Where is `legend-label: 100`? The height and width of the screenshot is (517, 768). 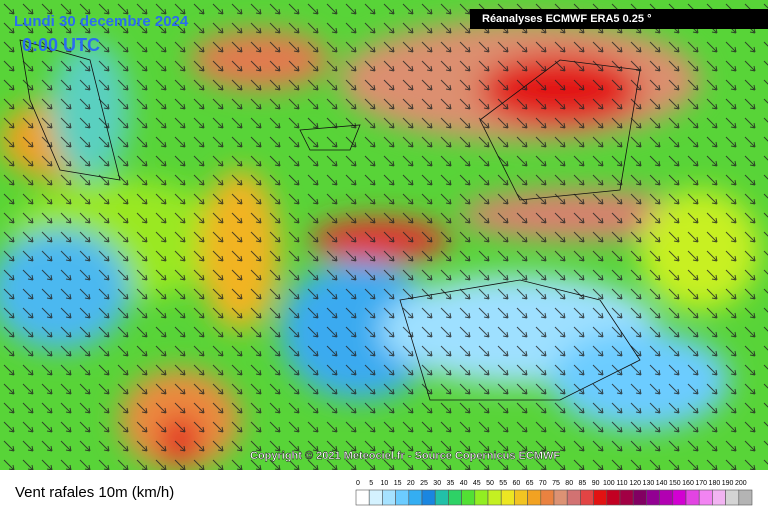 legend-label: 100 is located at coordinates (609, 483).